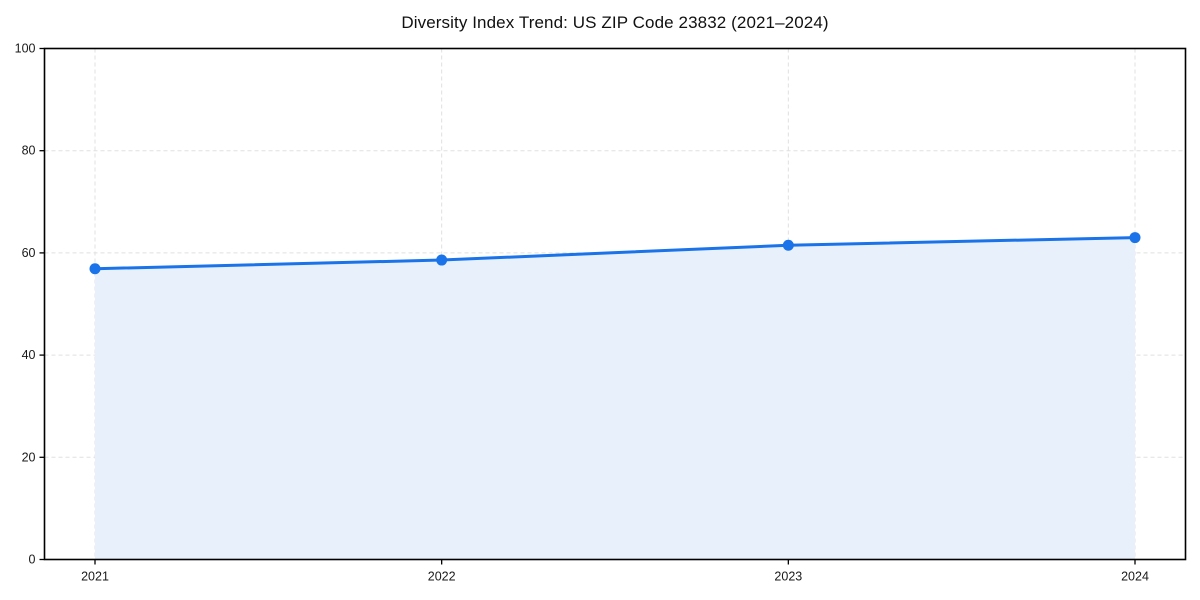 This screenshot has height=600, width=1200. Describe the element at coordinates (29, 457) in the screenshot. I see `y-tick-label: 20` at that location.